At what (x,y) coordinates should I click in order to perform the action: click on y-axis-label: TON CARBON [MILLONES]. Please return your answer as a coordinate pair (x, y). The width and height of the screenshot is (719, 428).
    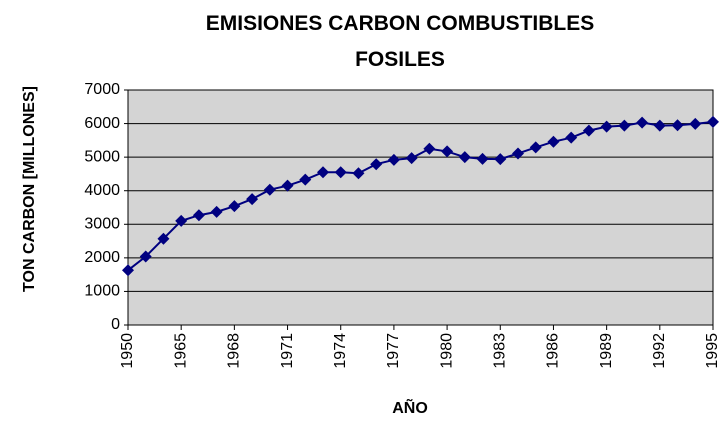
    Looking at the image, I should click on (29, 189).